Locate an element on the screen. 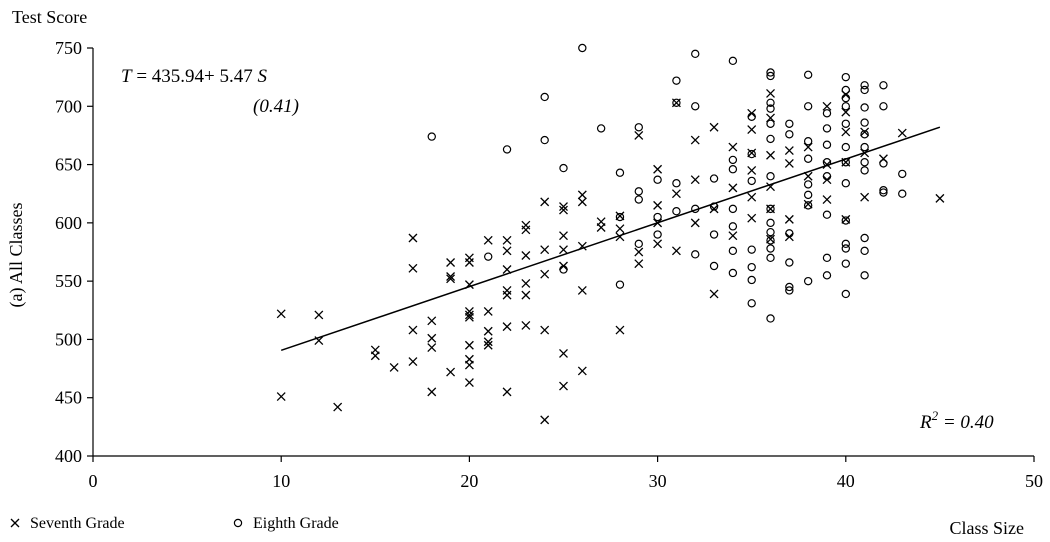 This screenshot has width=1050, height=542. x-tick-label: 0 is located at coordinates (93, 481).